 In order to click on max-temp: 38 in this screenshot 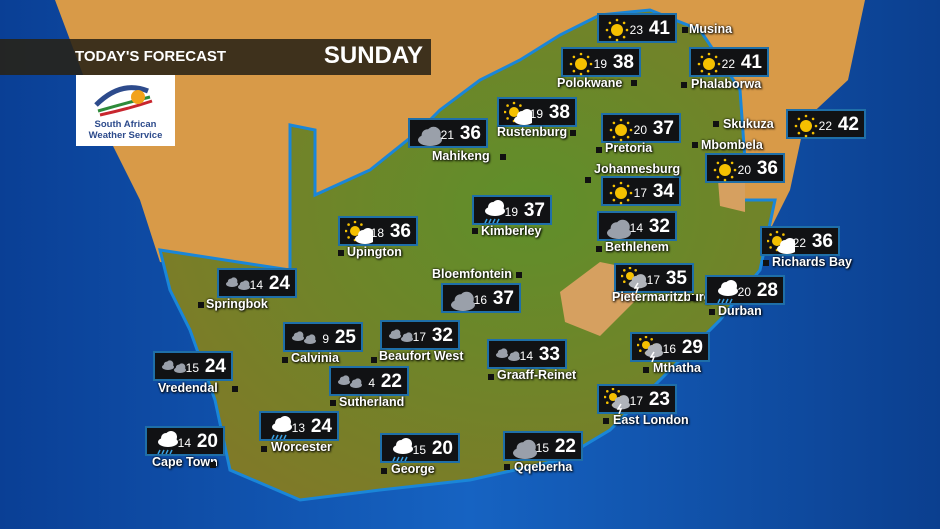, I will do `click(623, 62)`.